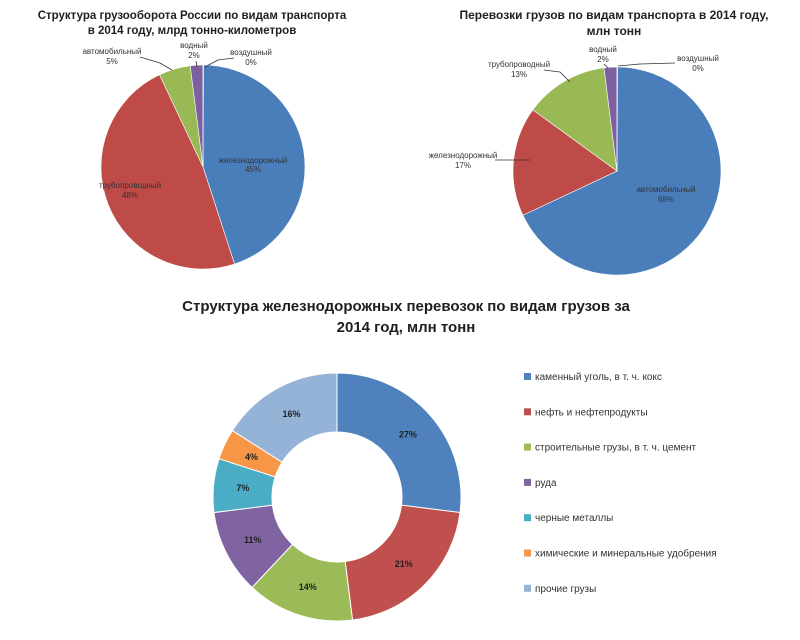 The height and width of the screenshot is (640, 800). Describe the element at coordinates (196, 64) in the screenshot. I see `chart1-leader-water` at that location.